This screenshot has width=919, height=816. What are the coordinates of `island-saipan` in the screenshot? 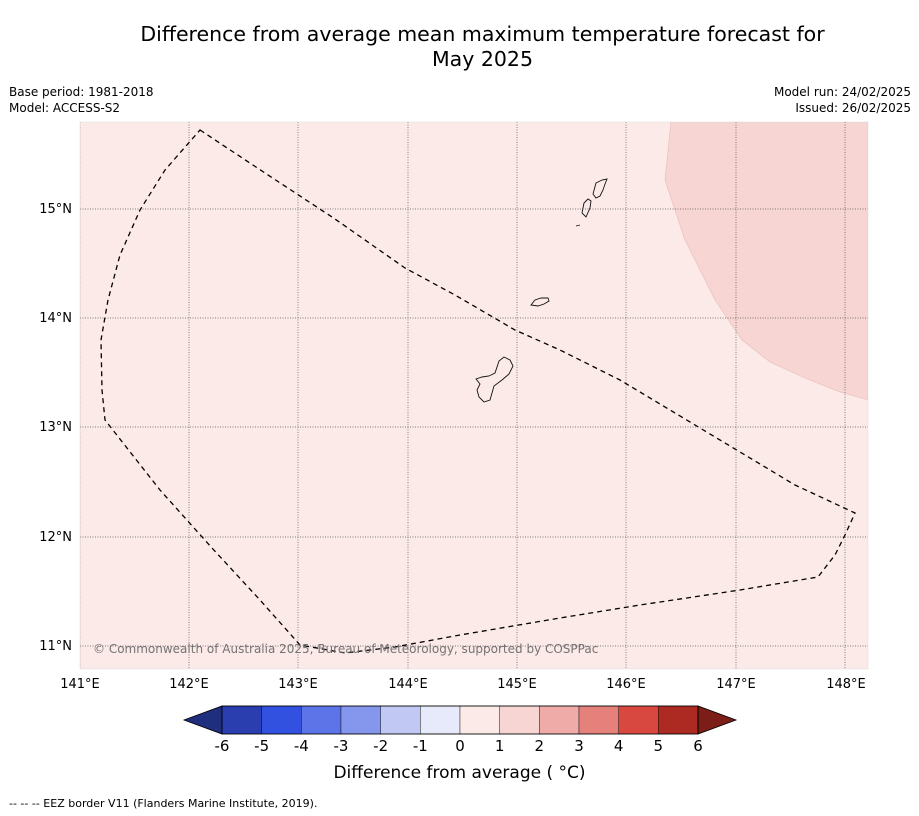 It's located at (600, 188).